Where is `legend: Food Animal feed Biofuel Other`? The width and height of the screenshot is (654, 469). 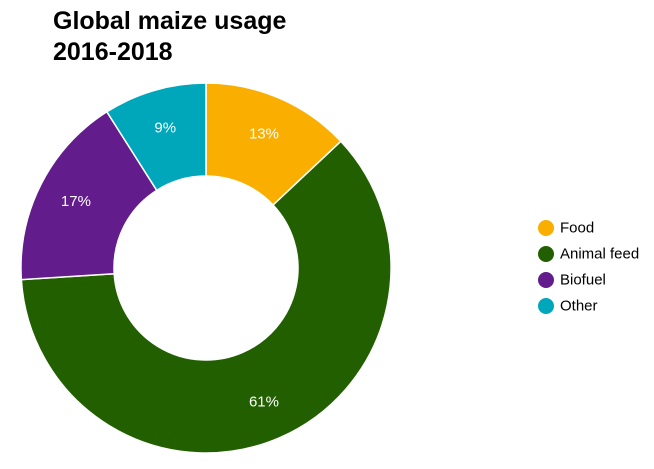
legend: Food Animal feed Biofuel Other is located at coordinates (588, 267).